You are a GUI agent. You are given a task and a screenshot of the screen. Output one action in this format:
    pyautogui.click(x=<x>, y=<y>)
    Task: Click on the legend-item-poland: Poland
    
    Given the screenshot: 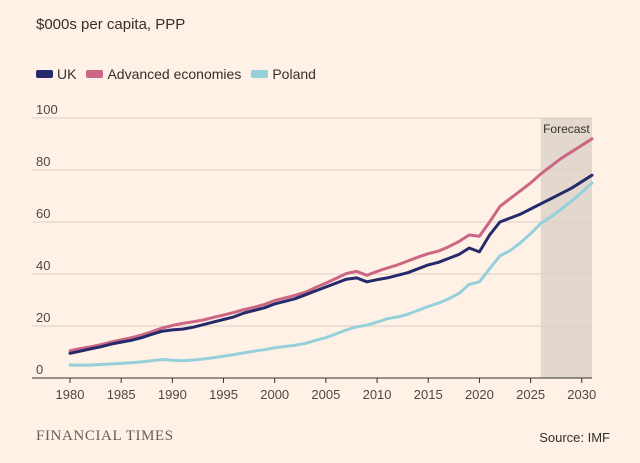 What is the action you would take?
    pyautogui.click(x=283, y=74)
    